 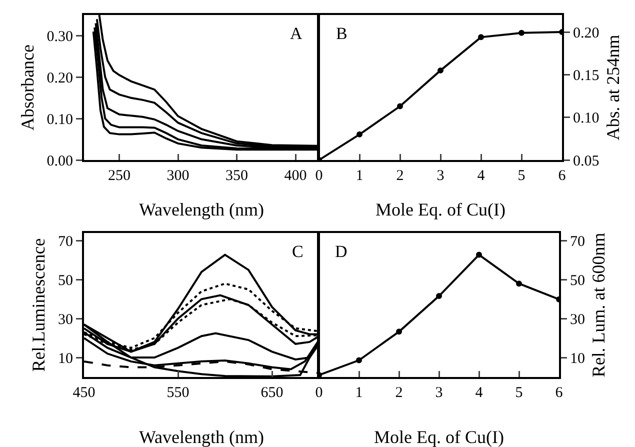 I want to click on y-tick-label: 0.20, so click(x=59, y=78).